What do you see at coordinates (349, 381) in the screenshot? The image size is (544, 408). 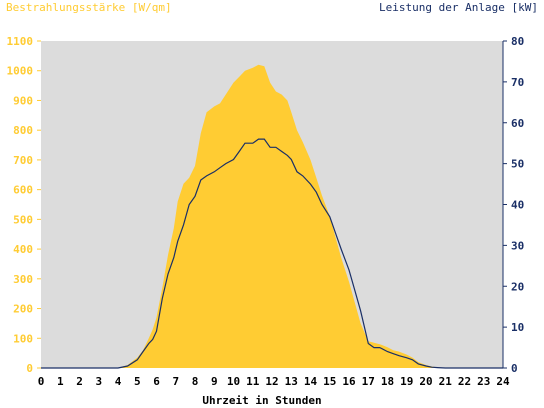 I see `x-tick-label: 16` at bounding box center [349, 381].